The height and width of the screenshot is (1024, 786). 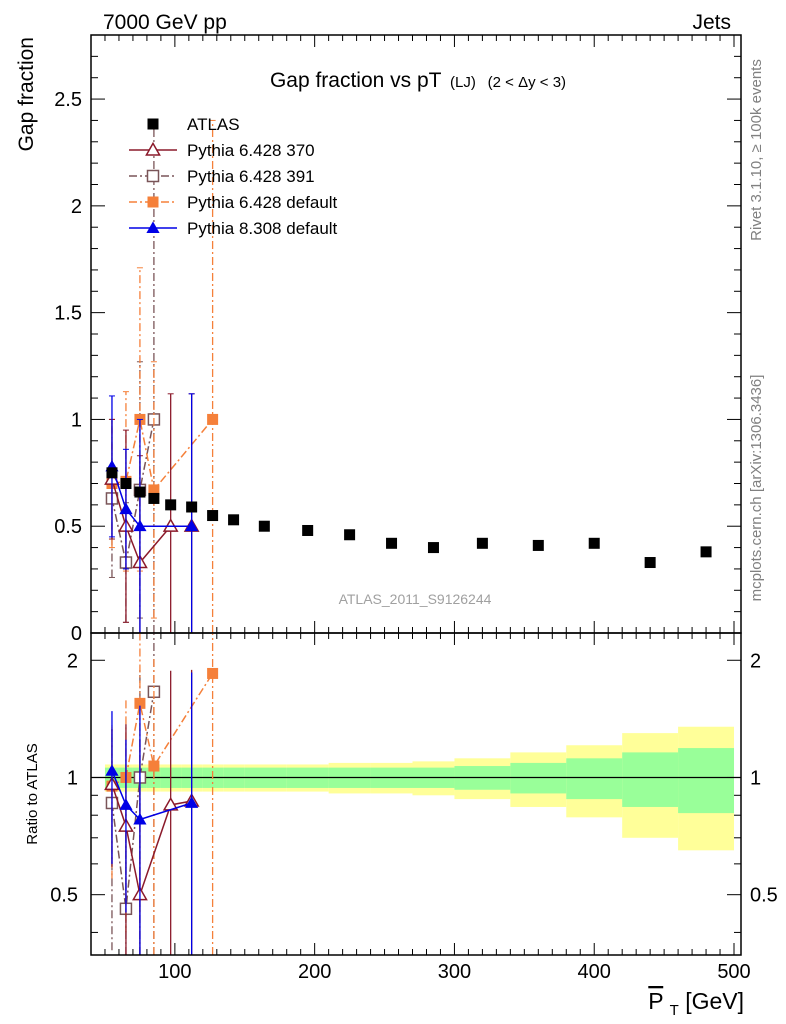 I want to click on plot-title: Gap fraction vs pT (LJ) (2 < Δy < 3), so click(x=418, y=80).